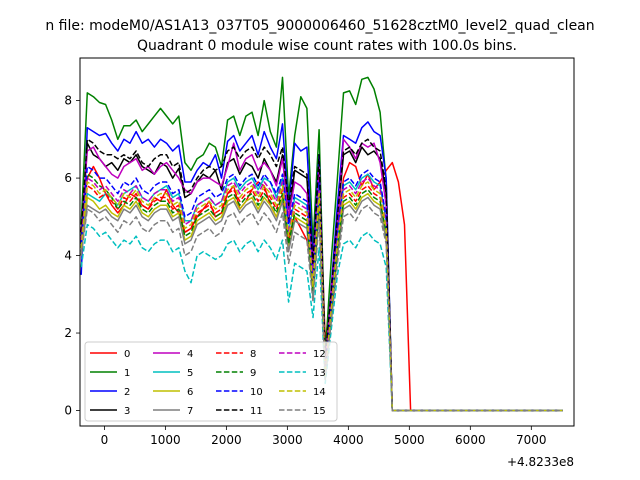 The image size is (640, 480). Describe the element at coordinates (68, 256) in the screenshot. I see `y-tick-label: 4` at that location.